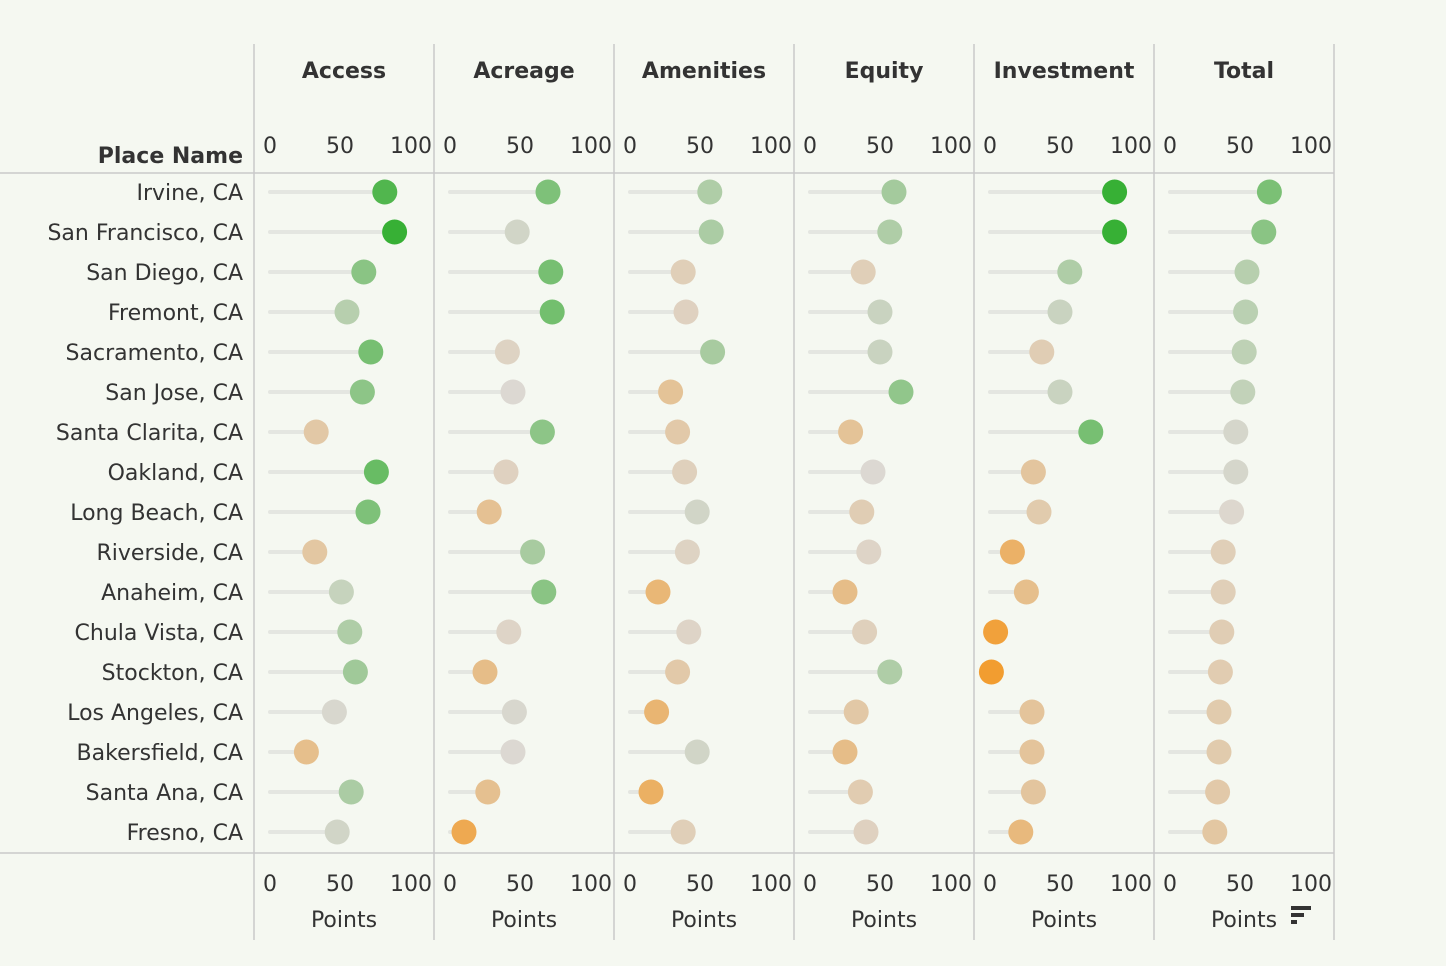  I want to click on column-title: Amenities, so click(704, 71).